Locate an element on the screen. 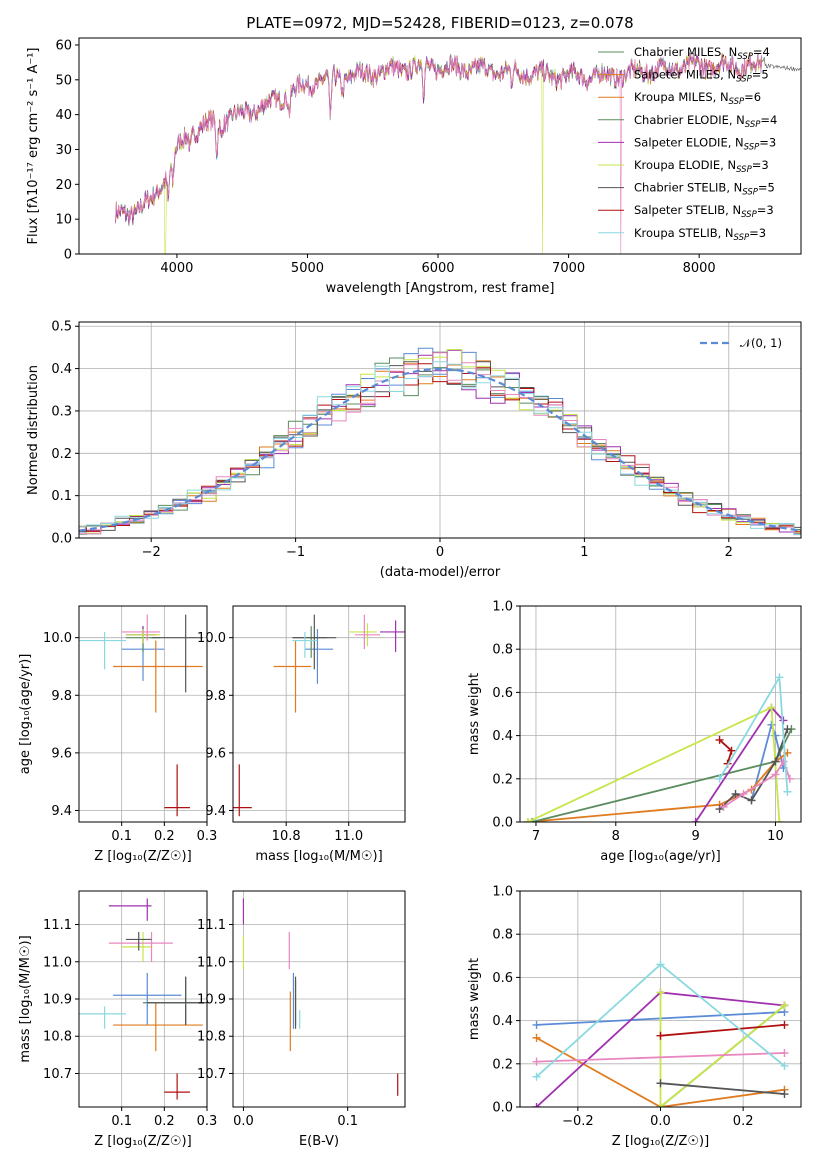  x-axis-label: age [log₁₀(age/yr)] is located at coordinates (660, 856).